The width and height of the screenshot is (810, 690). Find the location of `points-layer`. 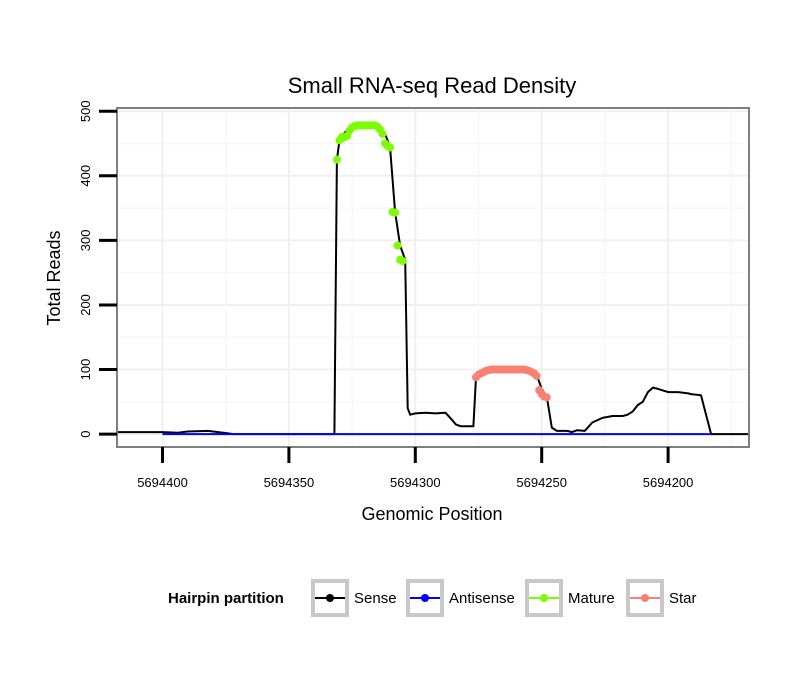

points-layer is located at coordinates (441, 261).